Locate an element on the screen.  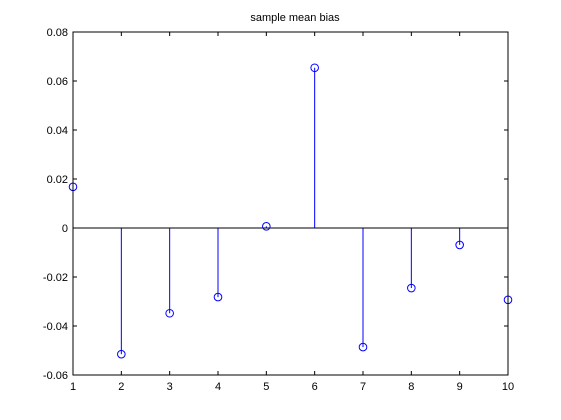
x-tick-label: 2 is located at coordinates (121, 387).